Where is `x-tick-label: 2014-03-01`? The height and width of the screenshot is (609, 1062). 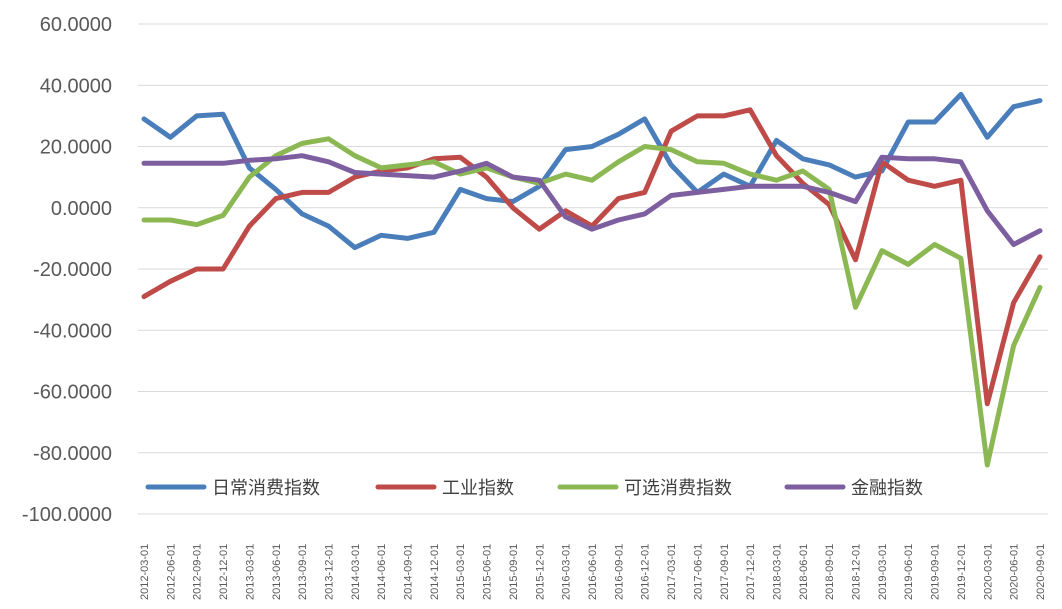
x-tick-label: 2014-03-01 is located at coordinates (356, 572).